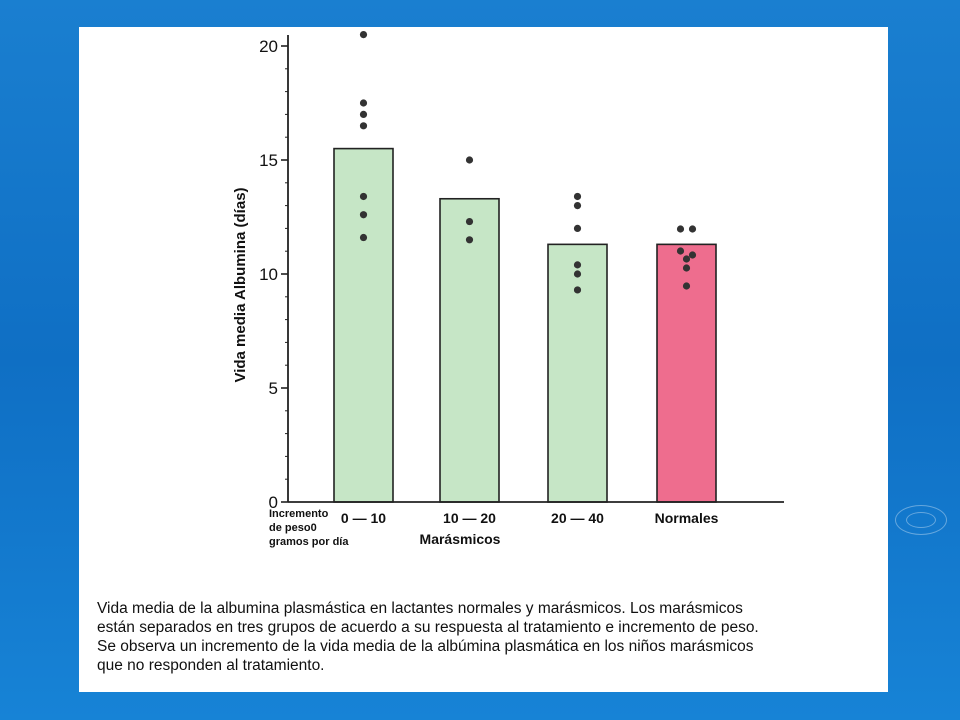 The image size is (960, 720). Describe the element at coordinates (363, 518) in the screenshot. I see `x-tick-label-0: 0 — 10` at that location.